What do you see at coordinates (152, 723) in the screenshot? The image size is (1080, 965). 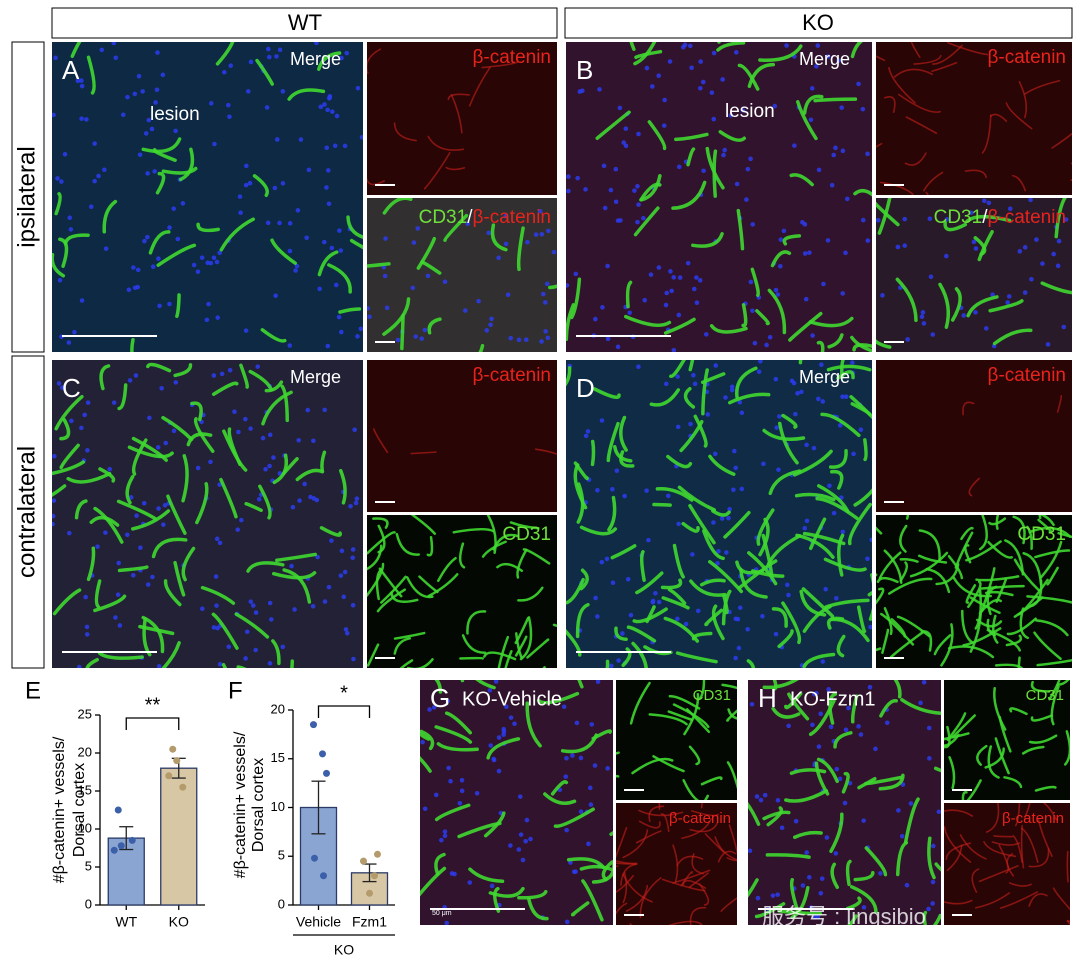 I see `significance-bracket` at bounding box center [152, 723].